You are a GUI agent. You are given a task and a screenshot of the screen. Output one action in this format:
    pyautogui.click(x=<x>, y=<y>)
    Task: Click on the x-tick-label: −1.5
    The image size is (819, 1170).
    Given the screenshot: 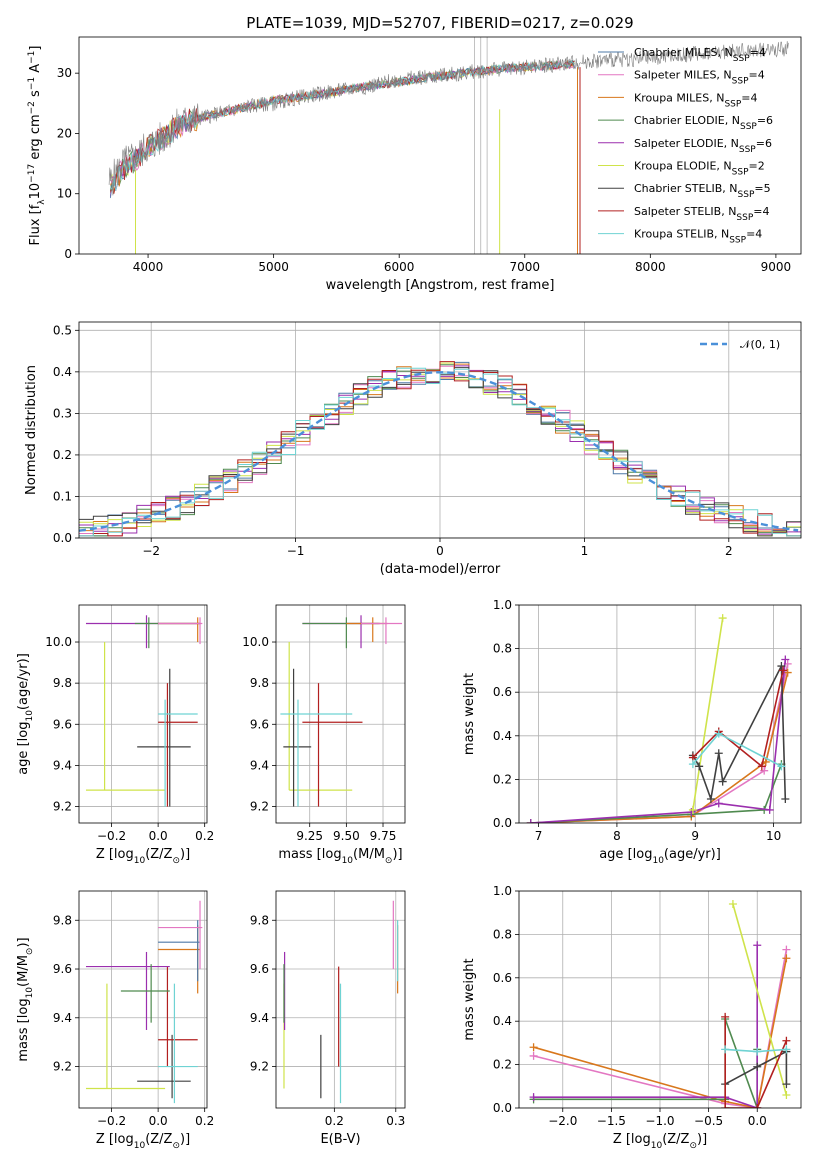 What is the action you would take?
    pyautogui.click(x=611, y=1121)
    